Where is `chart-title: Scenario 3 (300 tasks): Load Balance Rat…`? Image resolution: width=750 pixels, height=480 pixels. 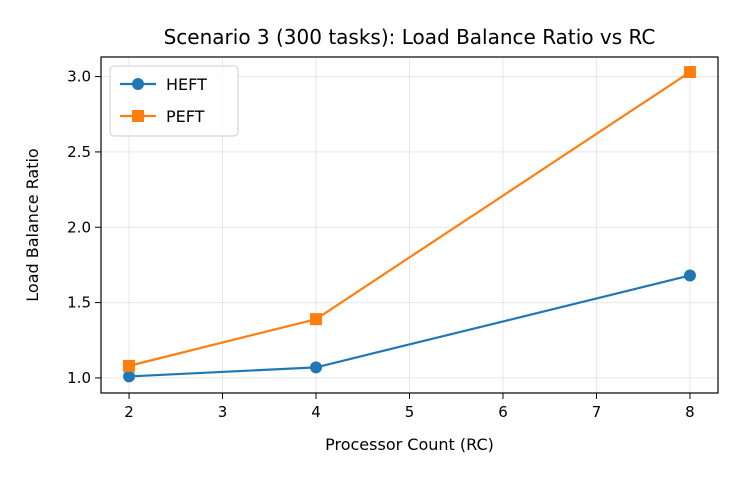
chart-title: Scenario 3 (300 tasks): Load Balance Rat… is located at coordinates (410, 37).